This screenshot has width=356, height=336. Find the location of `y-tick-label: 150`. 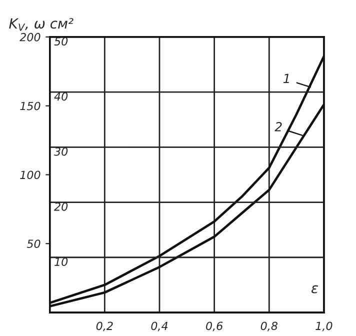

y-tick-label: 150 is located at coordinates (30, 106).